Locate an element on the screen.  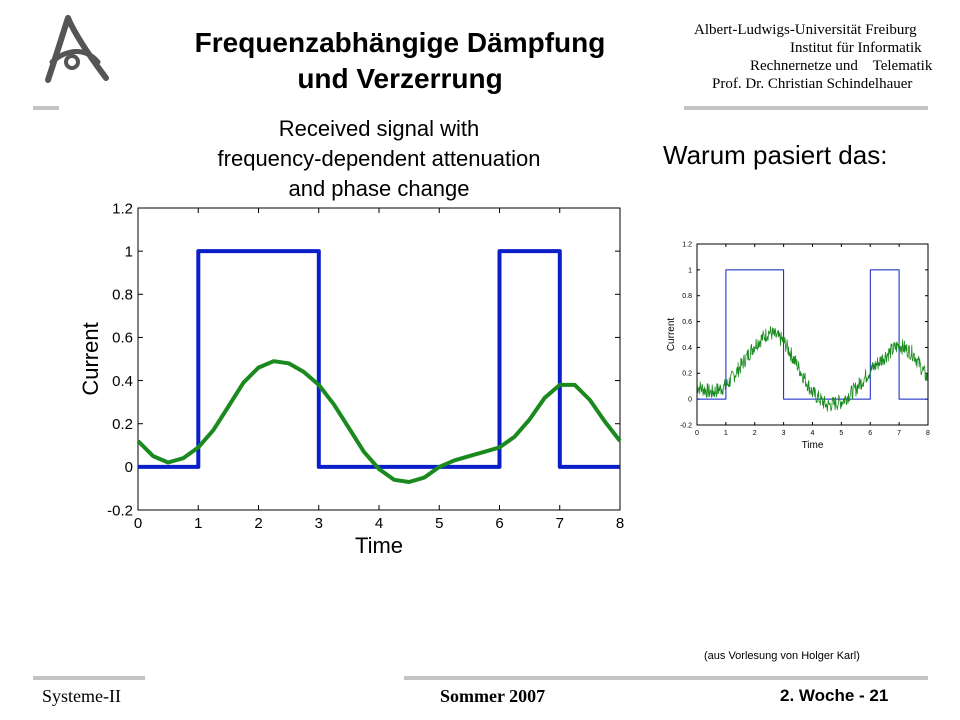
series-blue-line is located at coordinates (812, 334).